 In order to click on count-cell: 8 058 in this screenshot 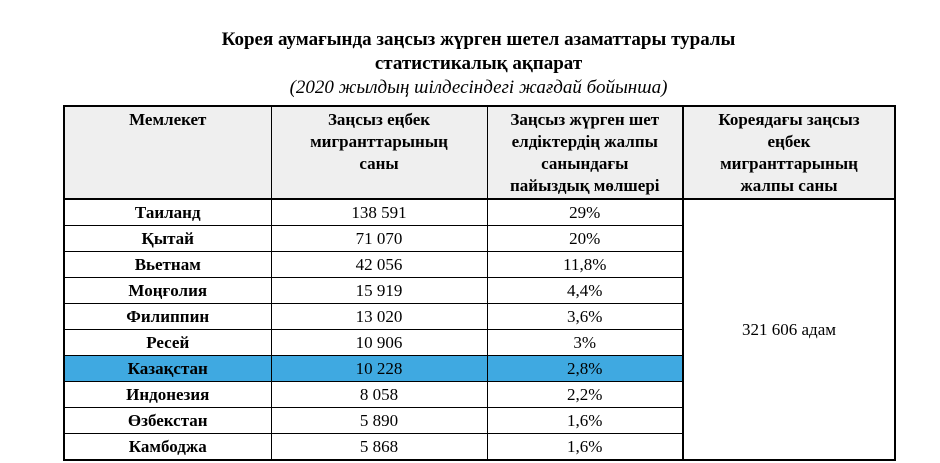, I will do `click(379, 394)`.